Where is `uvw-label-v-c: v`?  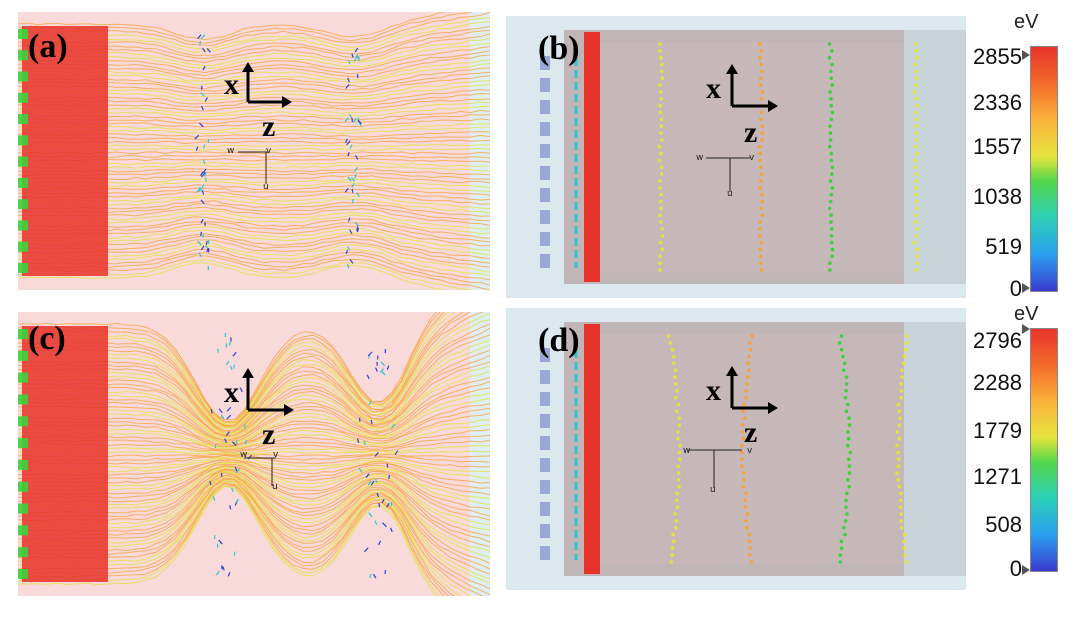
uvw-label-v-c: v is located at coordinates (276, 455).